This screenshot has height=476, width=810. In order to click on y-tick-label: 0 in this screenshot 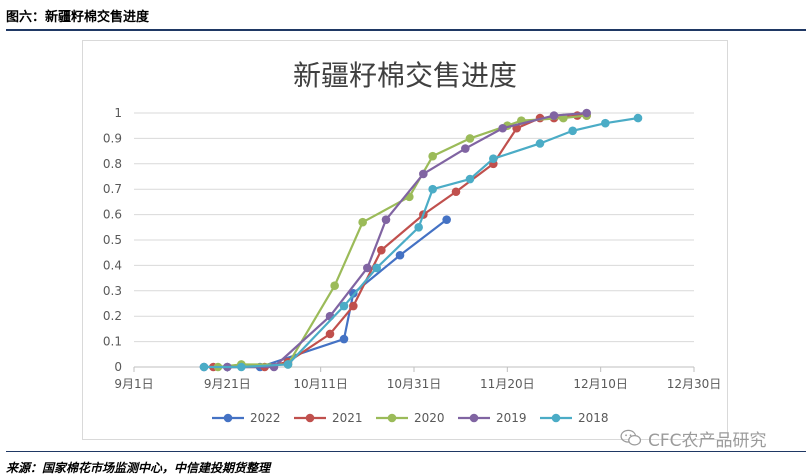, I will do `click(118, 367)`.